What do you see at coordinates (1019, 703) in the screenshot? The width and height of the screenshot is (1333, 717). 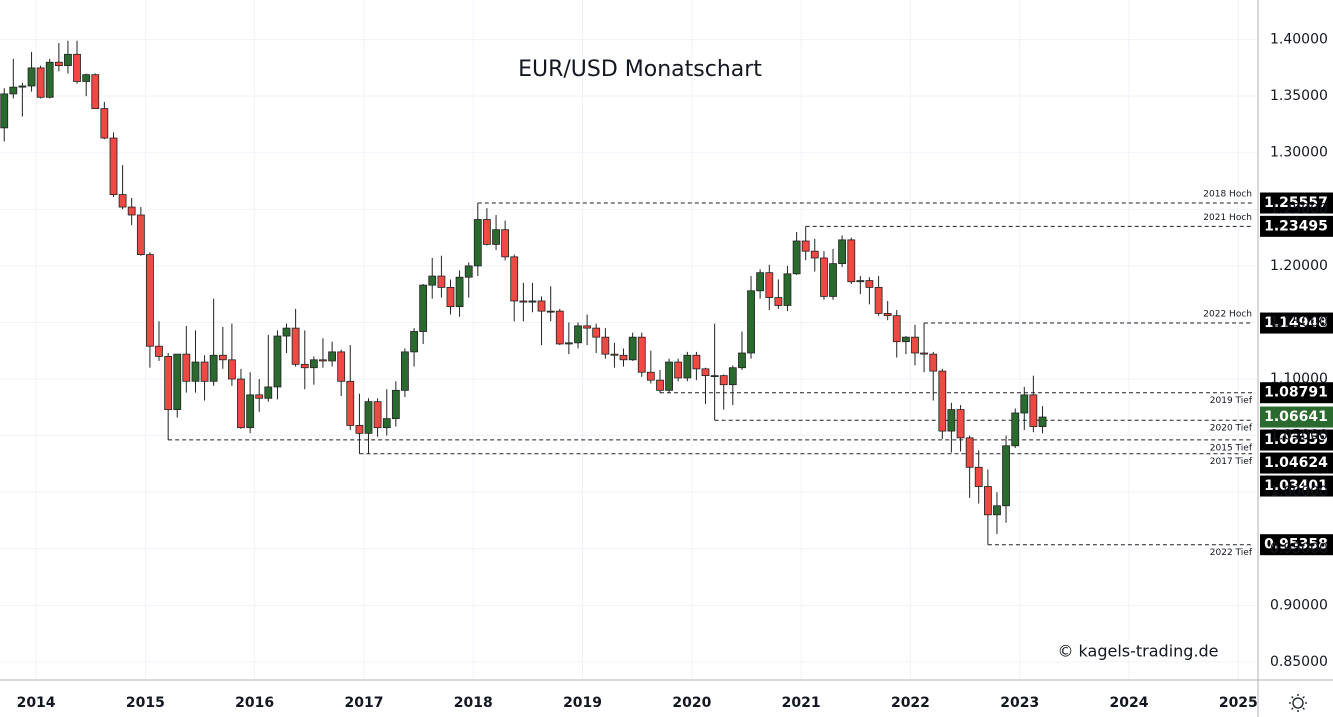 I see `x-tick-label: 2023` at bounding box center [1019, 703].